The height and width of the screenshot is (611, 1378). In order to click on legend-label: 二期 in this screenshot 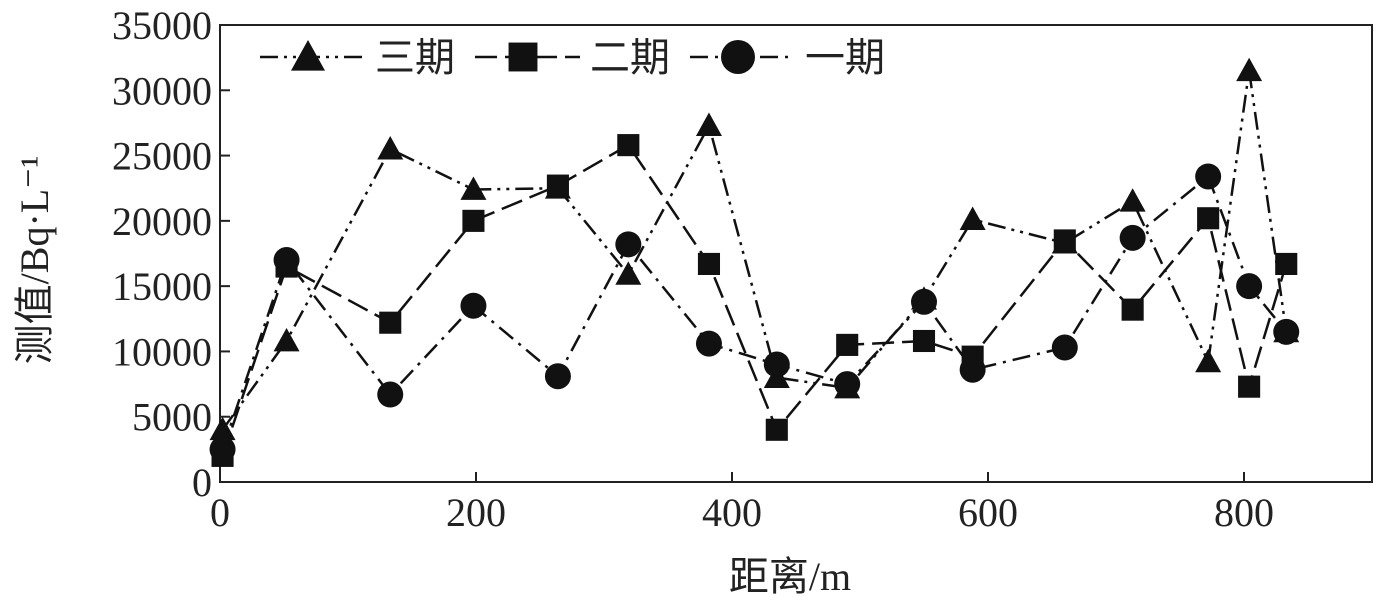, I will do `click(630, 57)`.